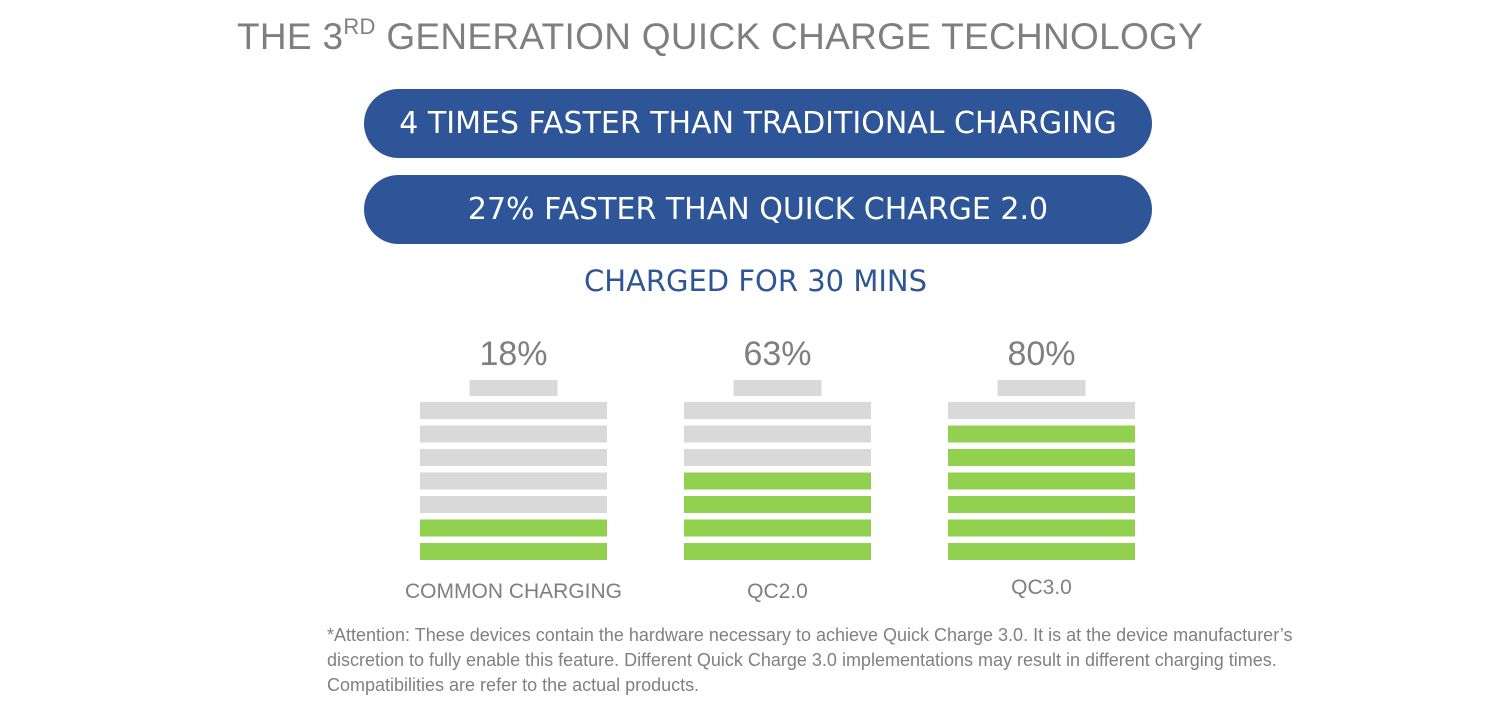  Describe the element at coordinates (777, 354) in the screenshot. I see `value-label: 63%` at that location.